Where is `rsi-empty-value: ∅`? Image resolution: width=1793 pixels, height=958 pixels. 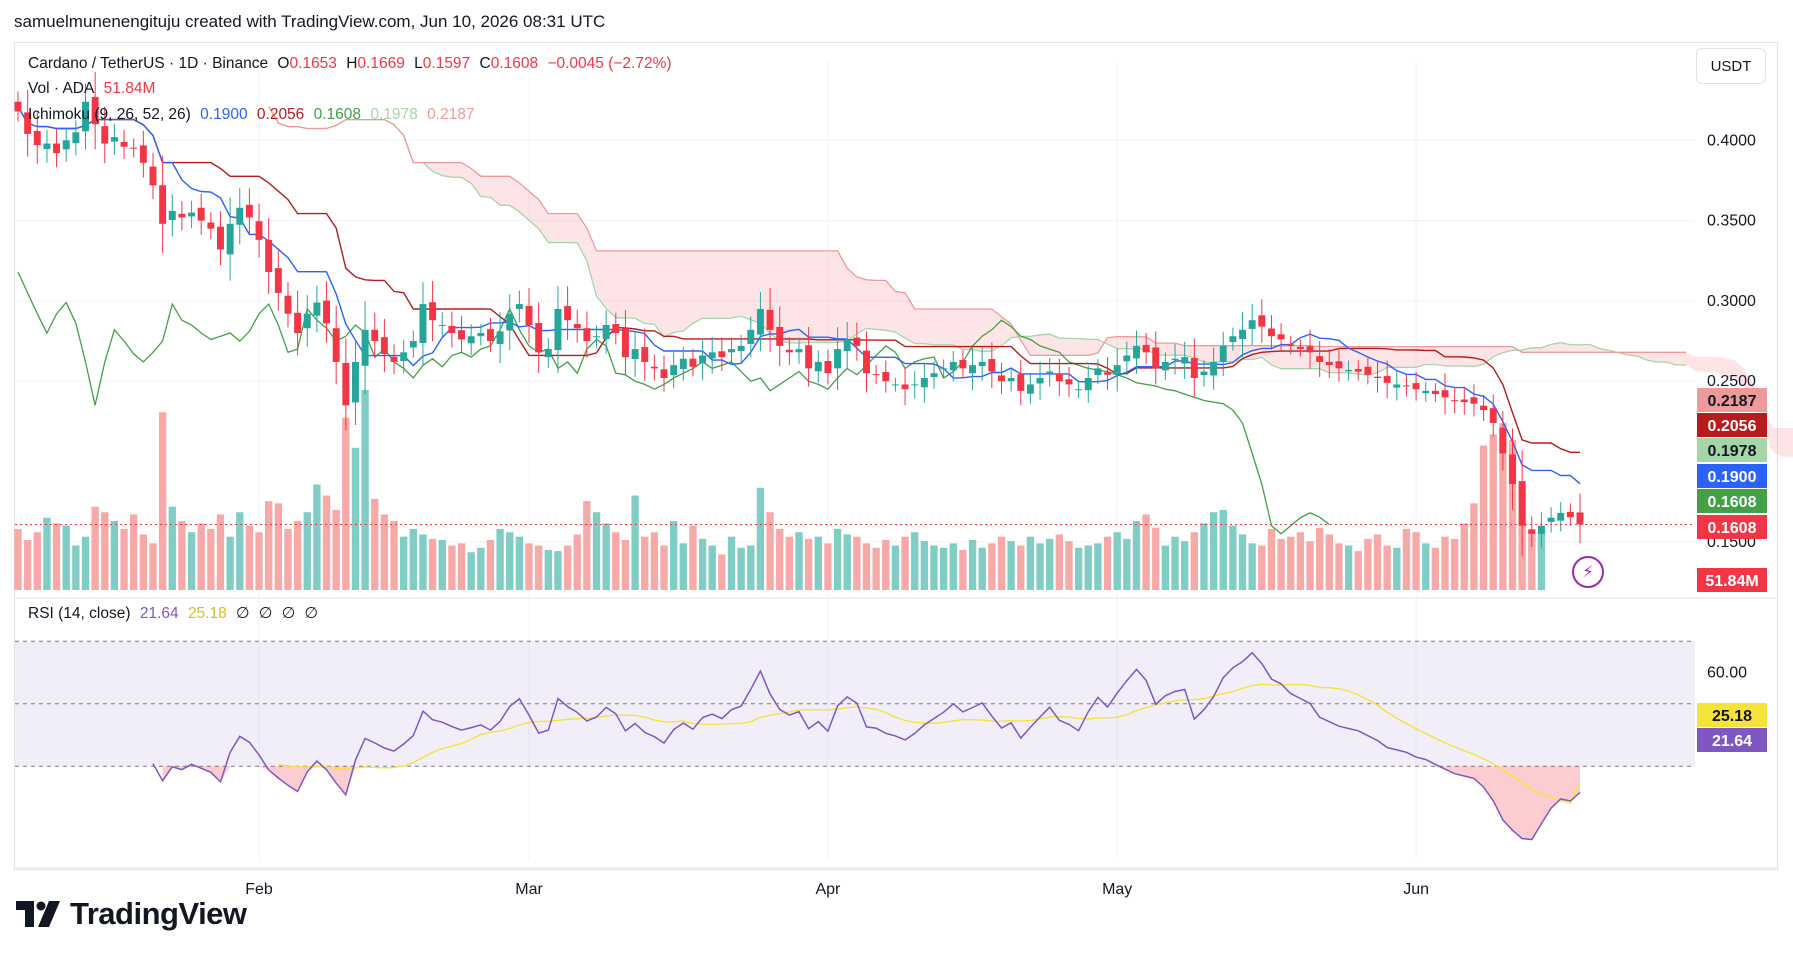
rsi-empty-value: ∅ is located at coordinates (311, 613).